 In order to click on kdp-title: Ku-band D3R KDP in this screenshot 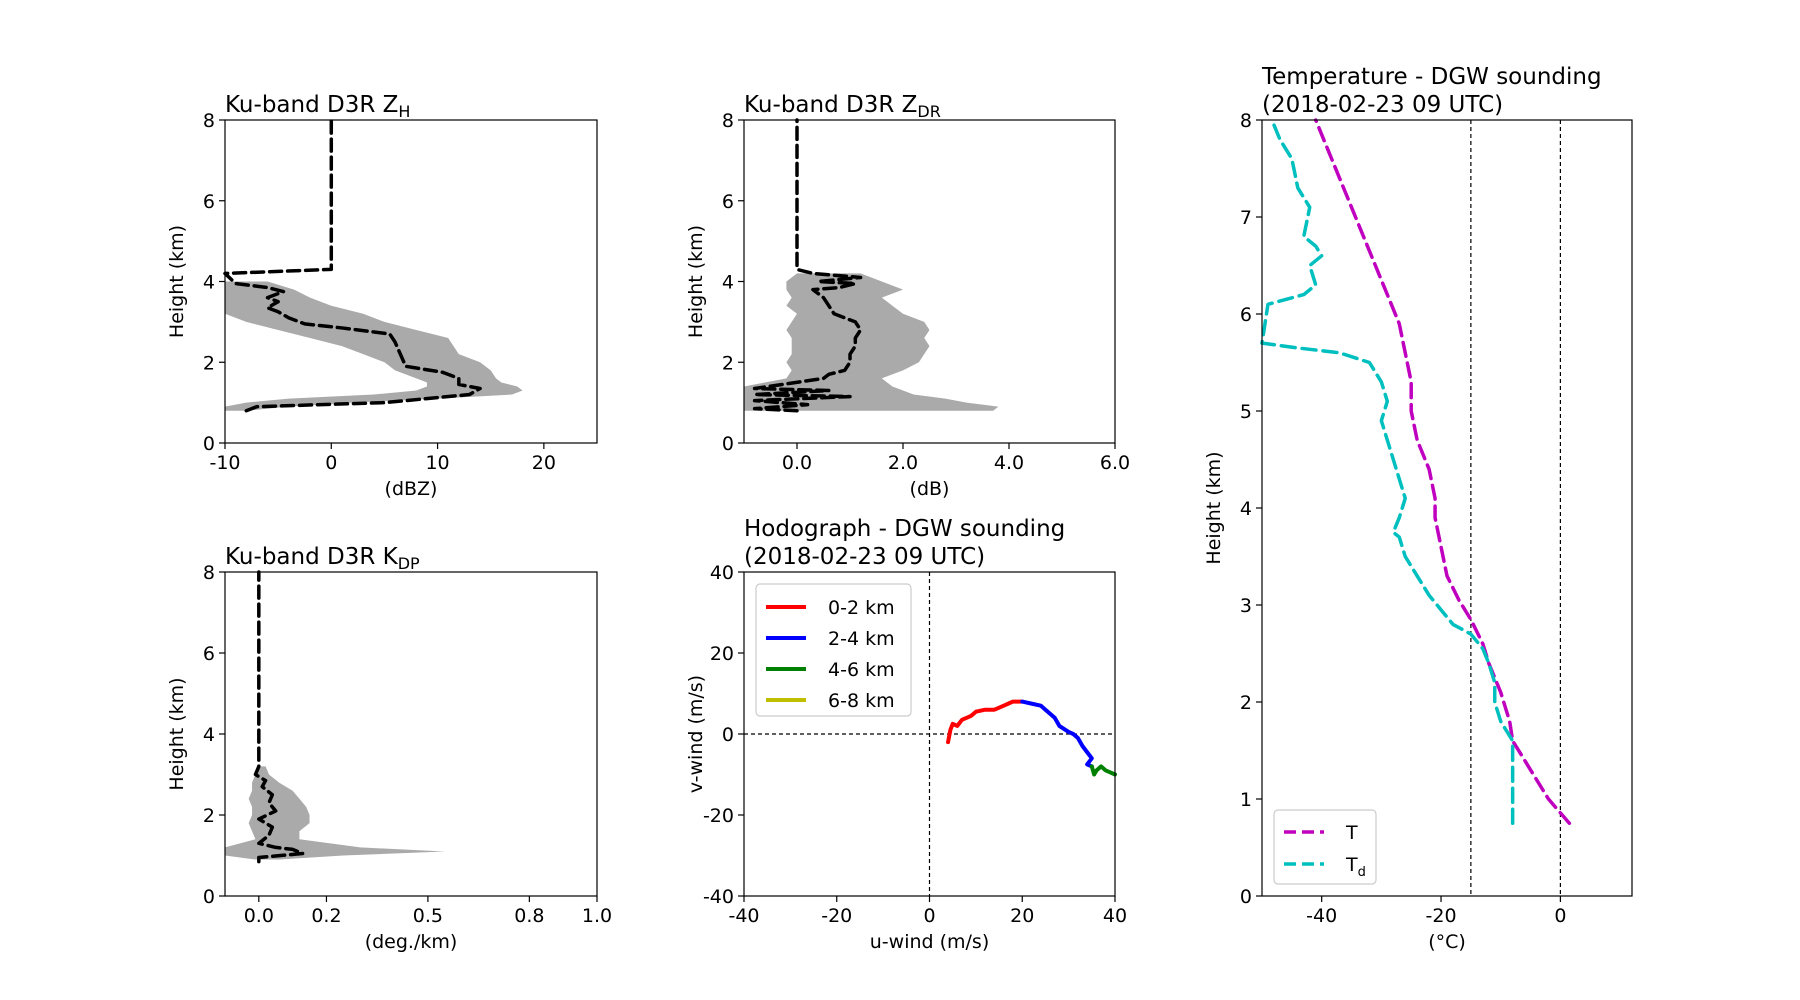, I will do `click(322, 558)`.